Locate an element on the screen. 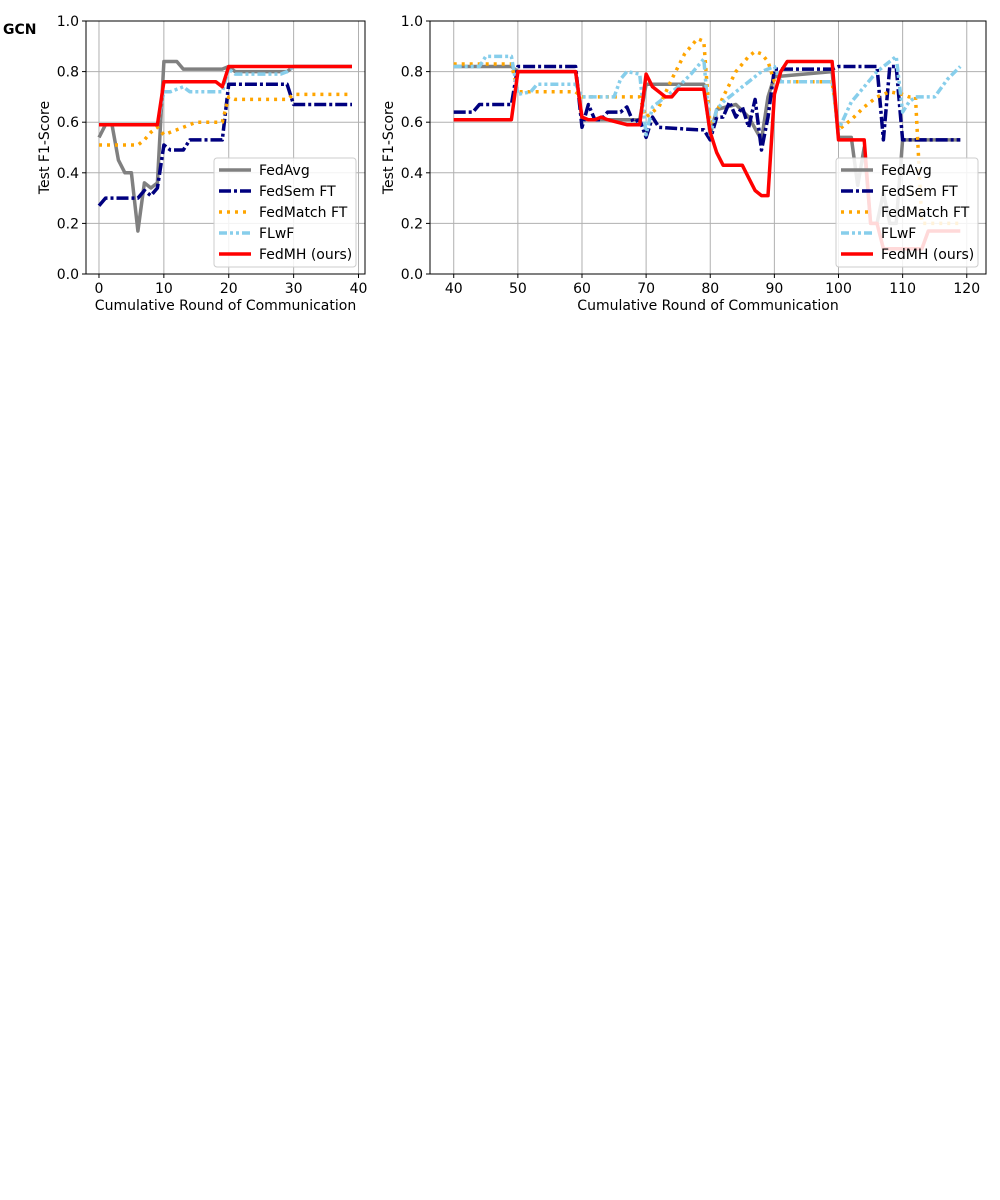 The width and height of the screenshot is (1000, 1200). x-tick-label: 50 is located at coordinates (518, 289).